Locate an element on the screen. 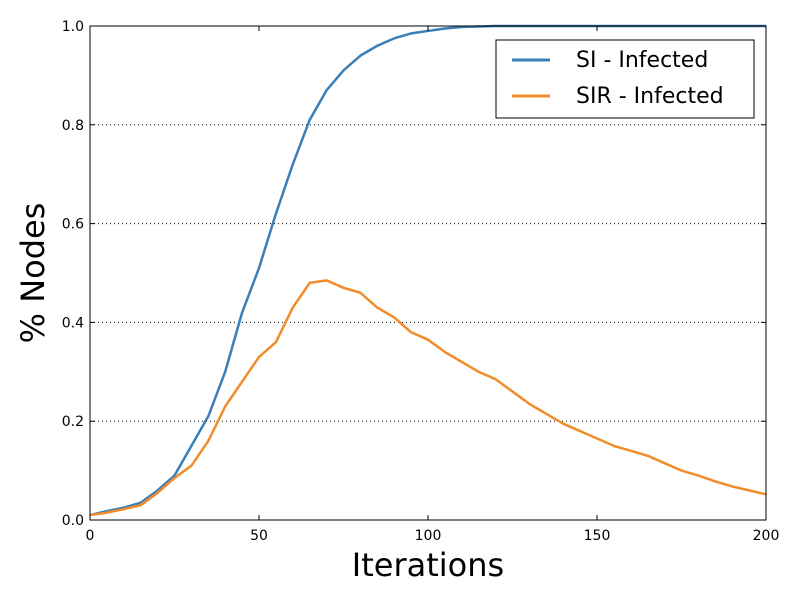  legend-label-sir: SIR - Infected is located at coordinates (650, 96).